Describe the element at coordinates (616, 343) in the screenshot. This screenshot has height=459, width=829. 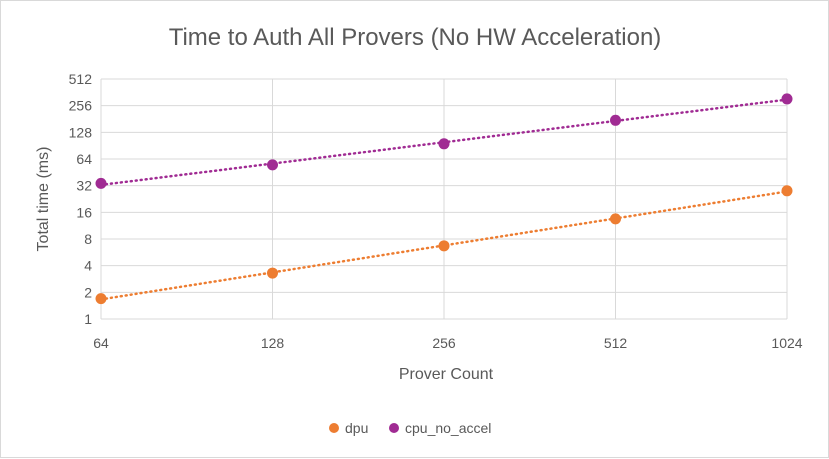
I see `x-tick-label: 512` at that location.